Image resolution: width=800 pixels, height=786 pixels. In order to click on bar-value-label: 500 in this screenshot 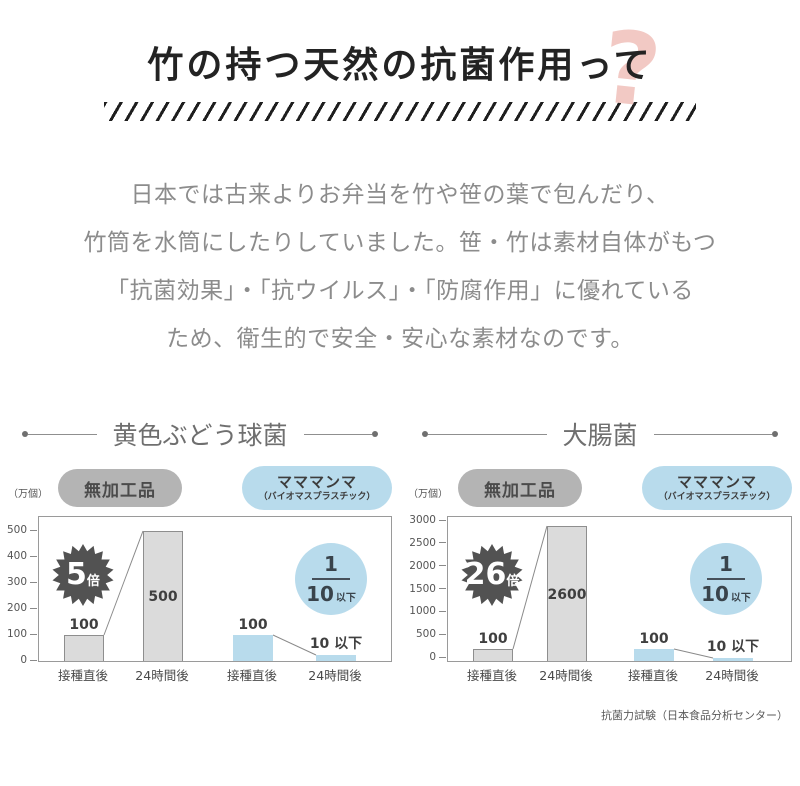, I will do `click(163, 597)`.